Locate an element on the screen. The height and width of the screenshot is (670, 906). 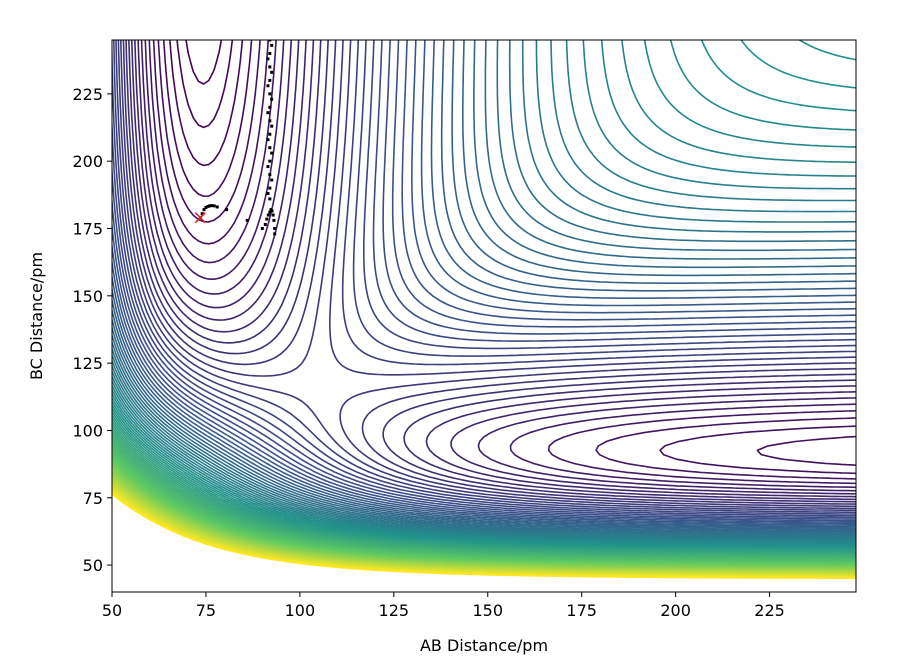
x-tick-label: 50 is located at coordinates (112, 610).